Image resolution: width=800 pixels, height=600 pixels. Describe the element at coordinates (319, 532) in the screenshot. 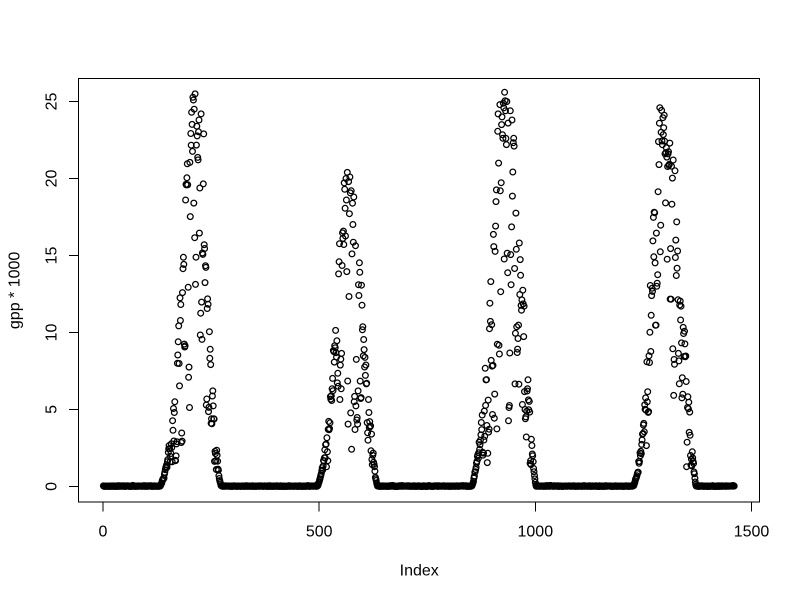

I see `svg-text: 500` at that location.